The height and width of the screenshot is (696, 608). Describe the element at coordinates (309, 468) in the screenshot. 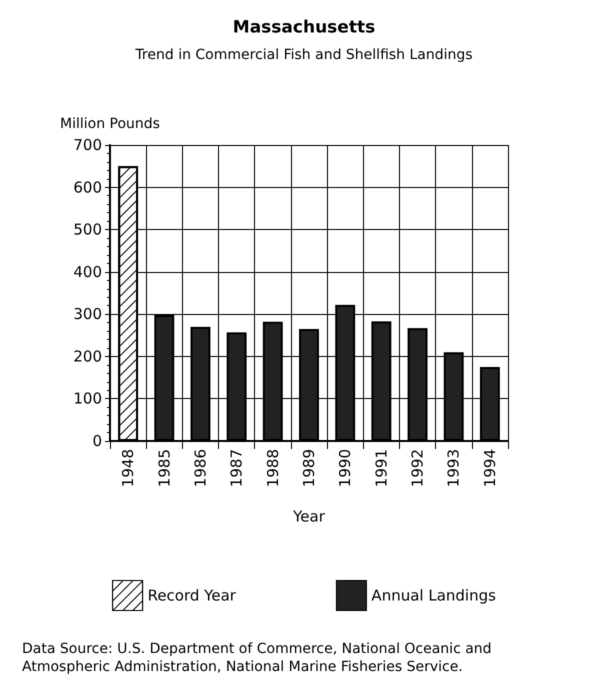

I see `x-tick-label: 1989` at that location.